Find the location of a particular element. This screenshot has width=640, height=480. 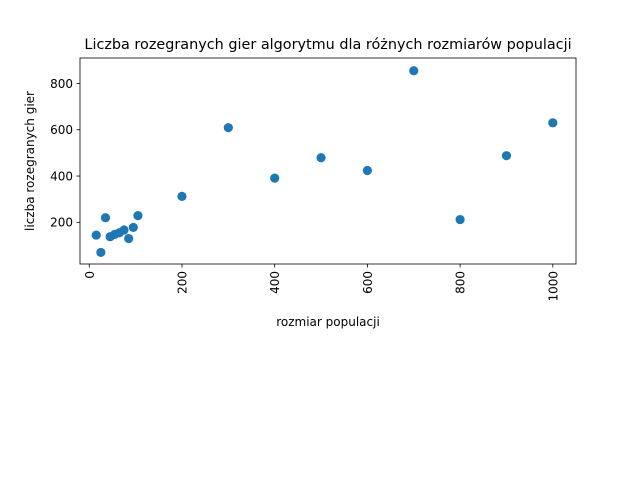

x-axis-ticks: 0 200 400 600 800 1000 is located at coordinates (321, 283).